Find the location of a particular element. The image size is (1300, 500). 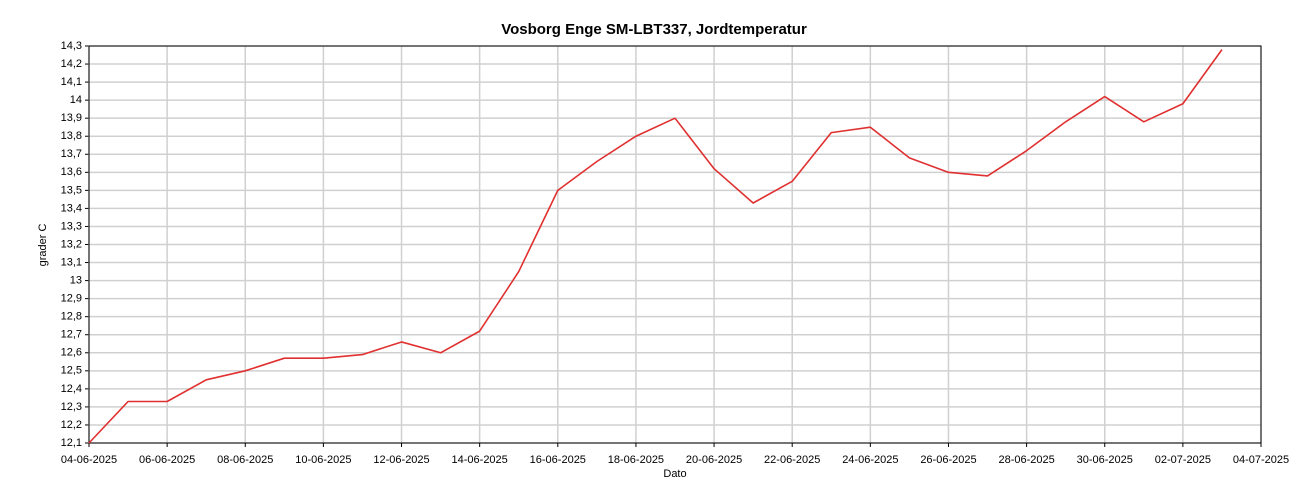

x-tick-label: 14-06-2025 is located at coordinates (480, 460).